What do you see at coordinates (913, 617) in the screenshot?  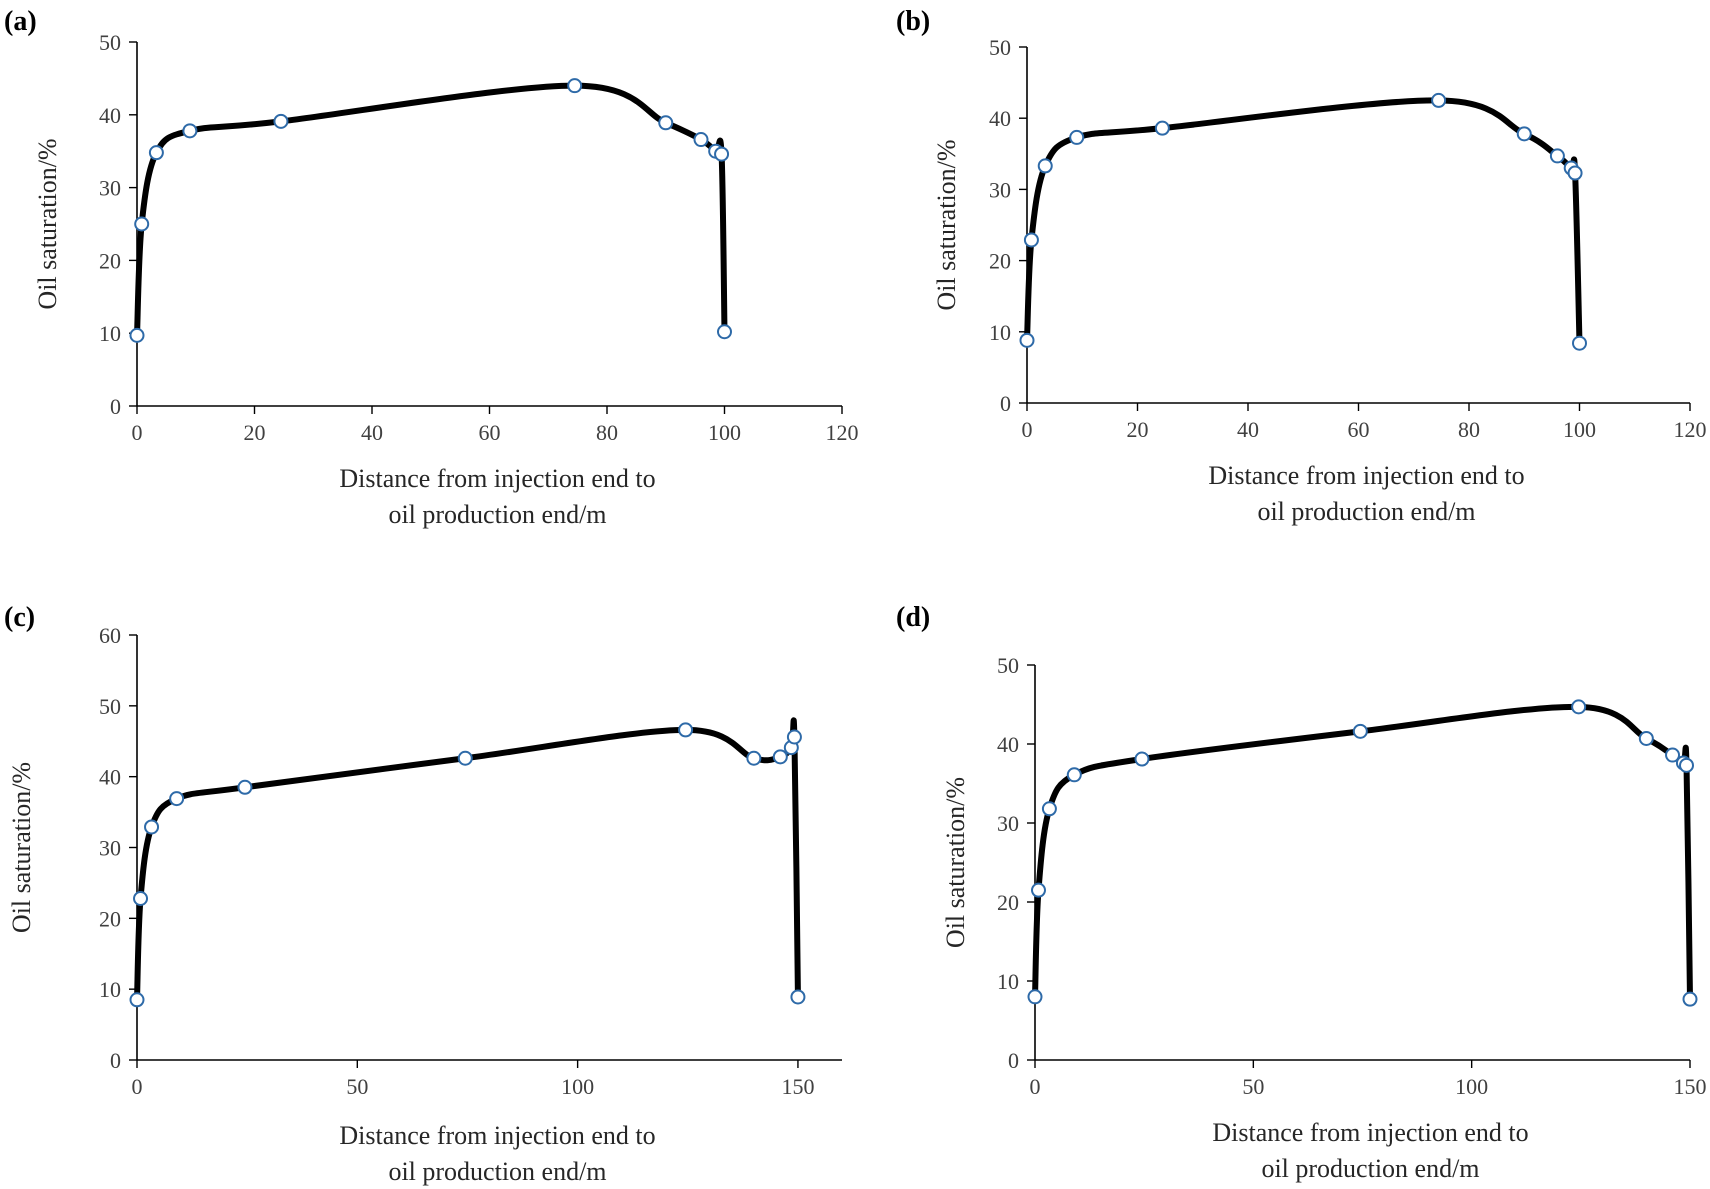 I see `panel-label: (d)` at bounding box center [913, 617].